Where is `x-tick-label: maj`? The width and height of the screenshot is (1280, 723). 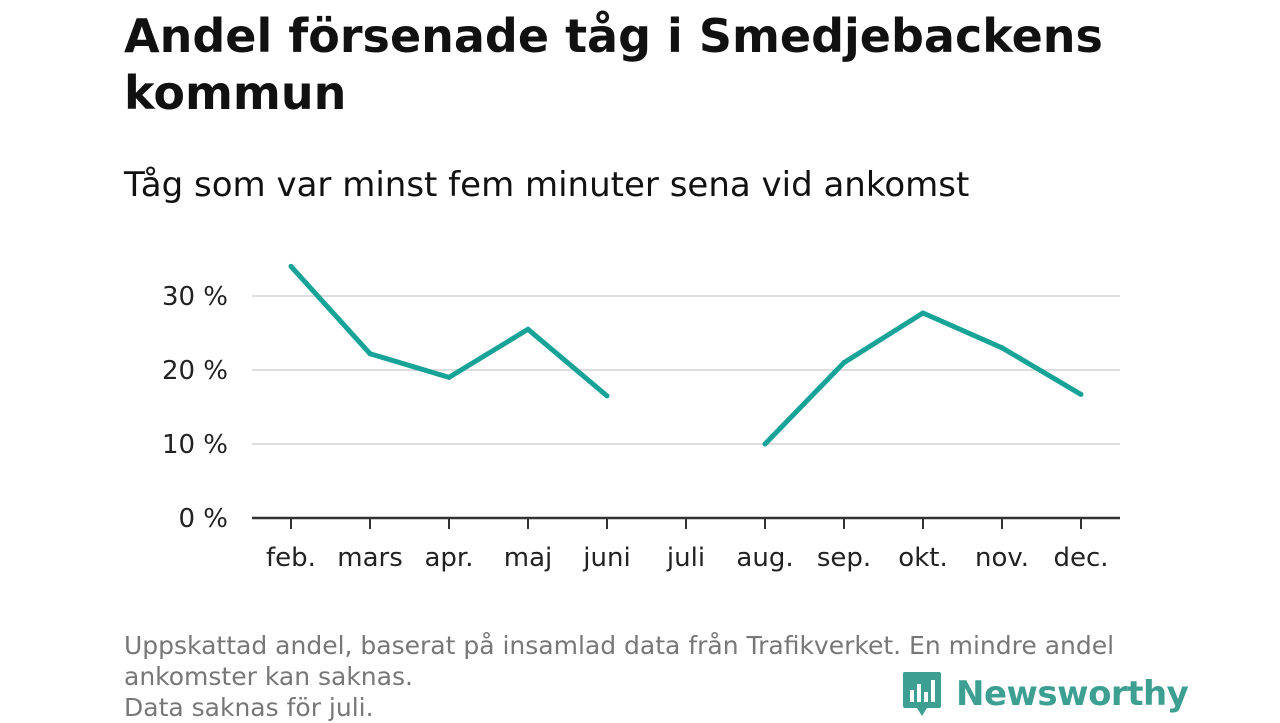 x-tick-label: maj is located at coordinates (528, 558).